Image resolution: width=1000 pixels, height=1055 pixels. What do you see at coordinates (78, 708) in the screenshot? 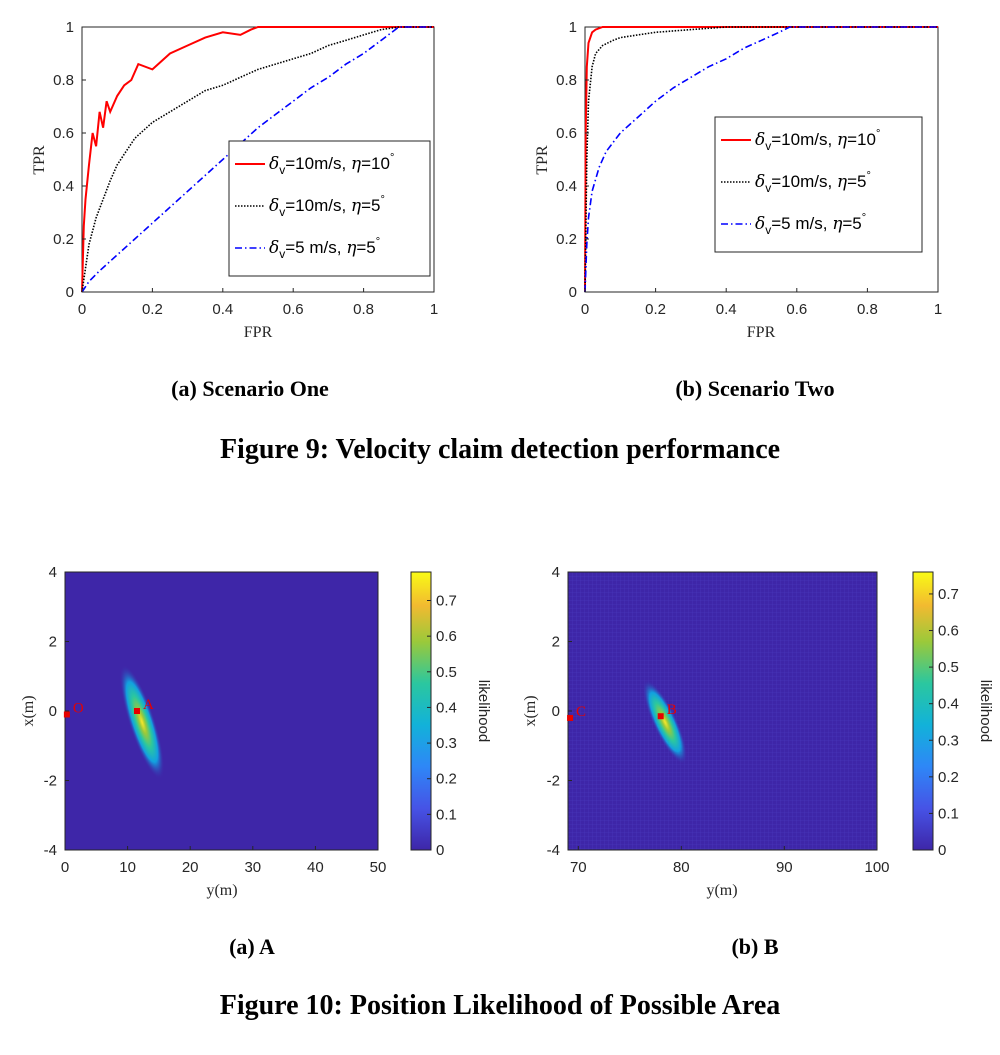
I see `point-label-o: O` at bounding box center [78, 708].